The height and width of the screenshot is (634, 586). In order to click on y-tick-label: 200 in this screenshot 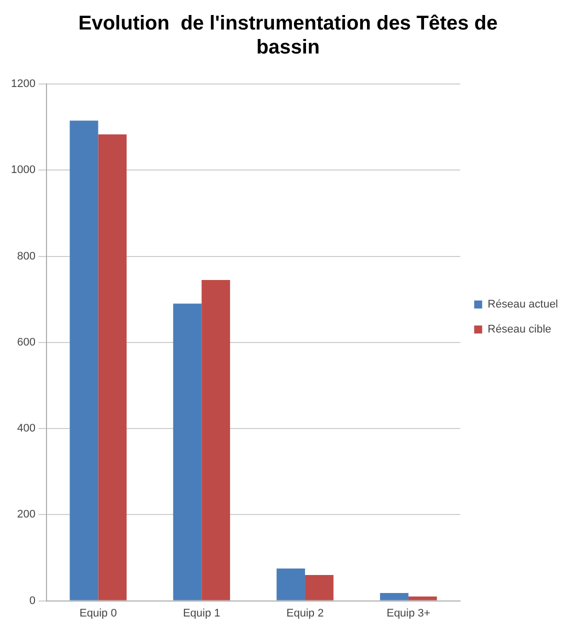, I will do `click(26, 514)`.